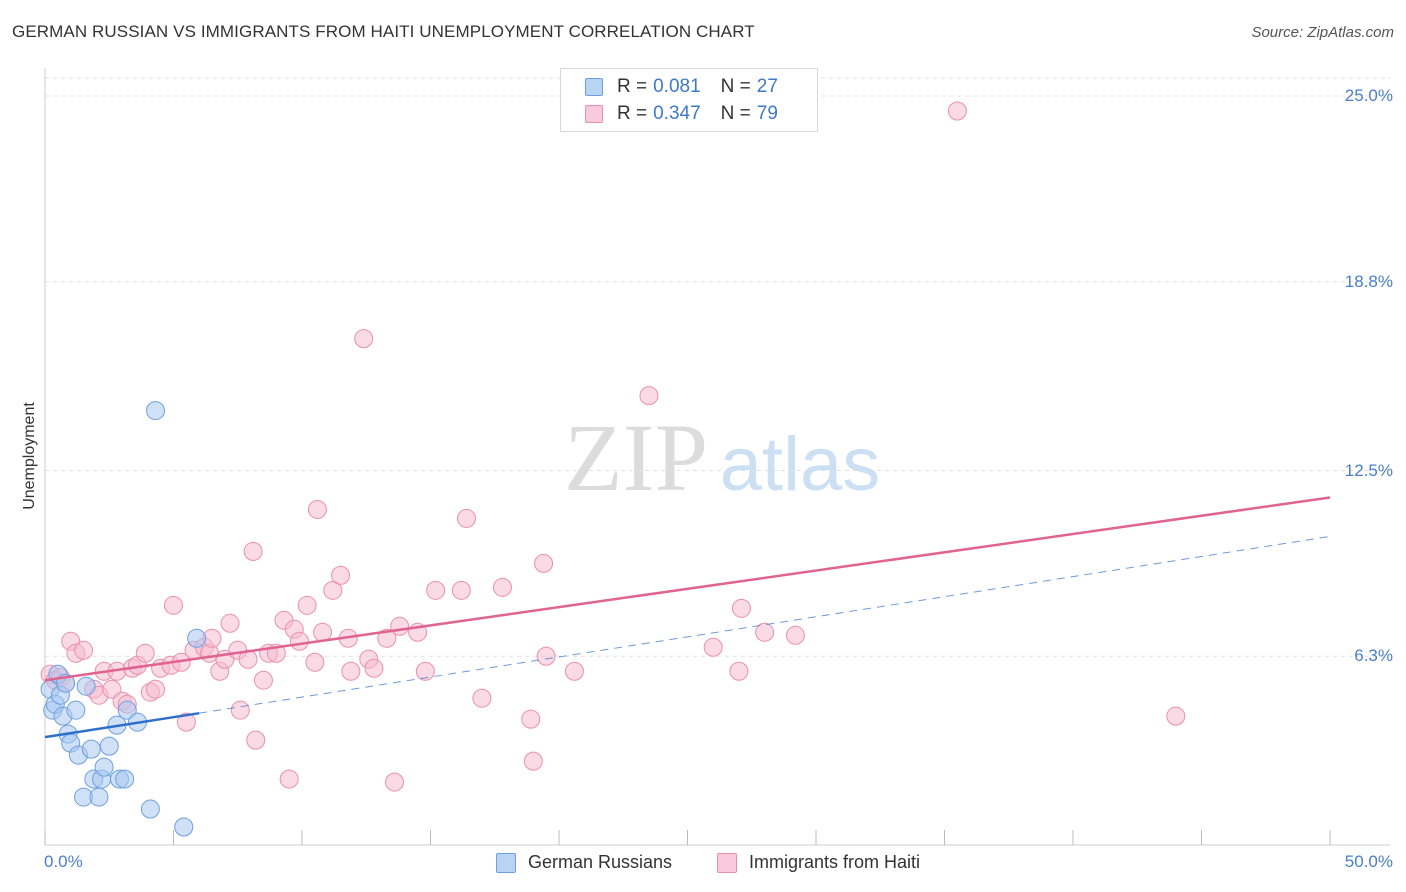  I want to click on stats-row-immigrants-from-haiti: R = 0.347 N = 79, so click(681, 114).